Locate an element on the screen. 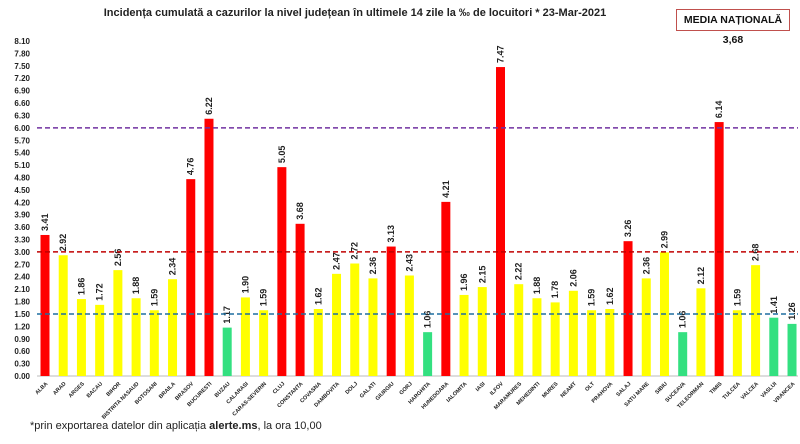 The height and width of the screenshot is (444, 800). value-label: 1.72 is located at coordinates (100, 292).